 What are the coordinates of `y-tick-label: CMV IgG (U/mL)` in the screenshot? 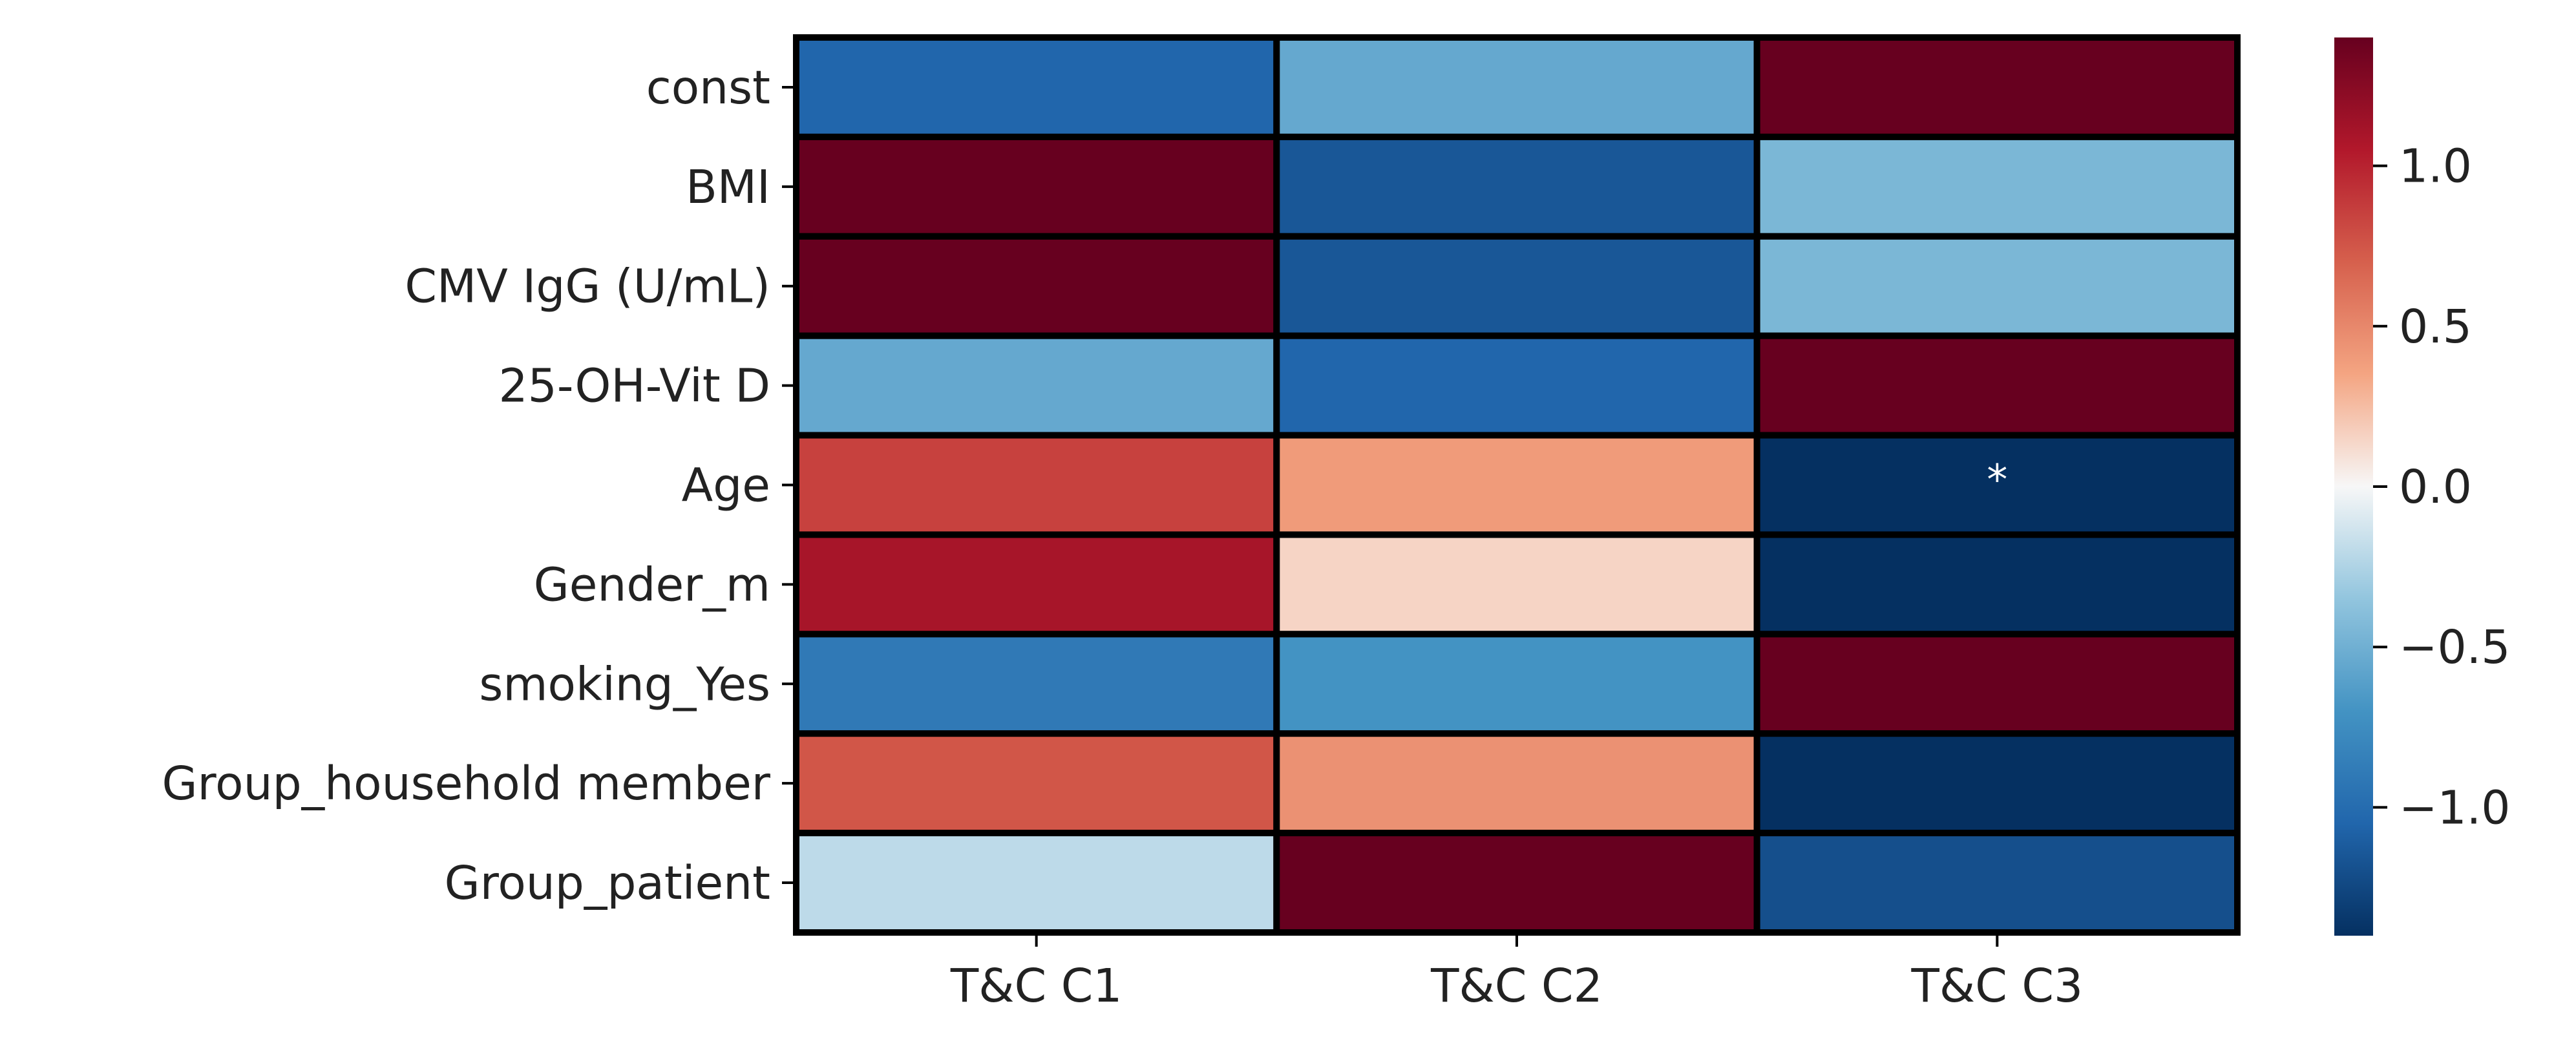 It's located at (587, 286).